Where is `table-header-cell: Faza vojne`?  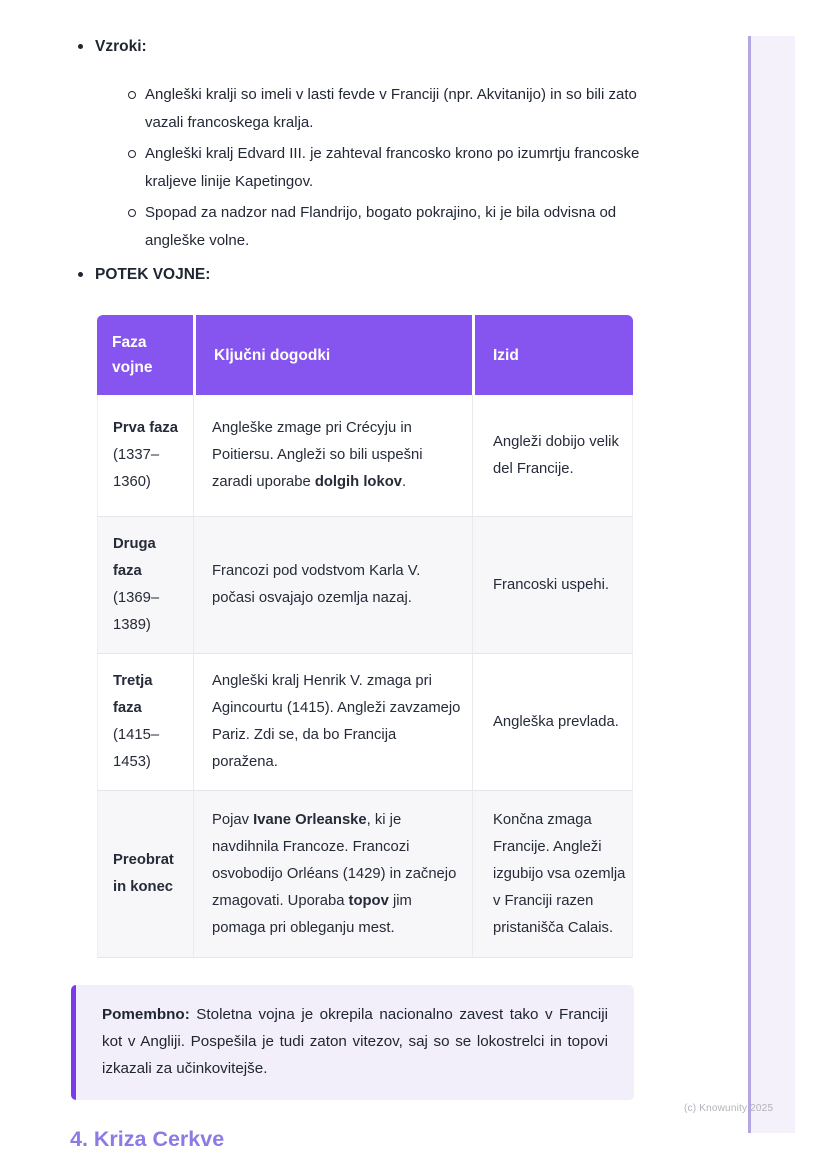
table-header-cell: Faza vojne is located at coordinates (145, 355).